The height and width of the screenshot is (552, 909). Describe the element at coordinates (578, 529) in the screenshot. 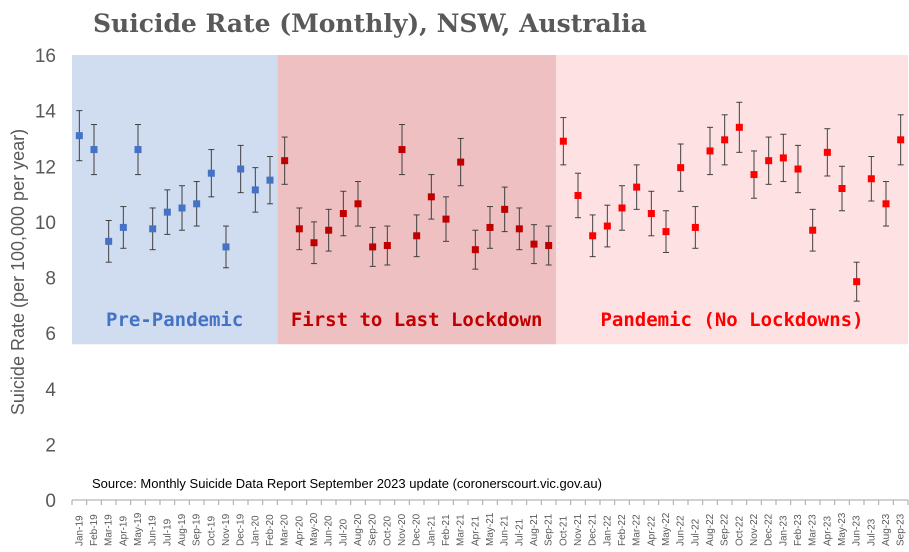

I see `x-tick-label: Nov-21` at that location.